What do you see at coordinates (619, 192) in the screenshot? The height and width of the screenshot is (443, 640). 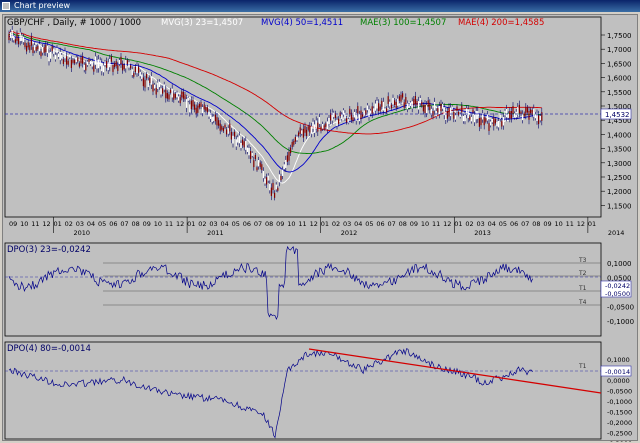 I see `price-tick-label: 1,2000` at bounding box center [619, 192].